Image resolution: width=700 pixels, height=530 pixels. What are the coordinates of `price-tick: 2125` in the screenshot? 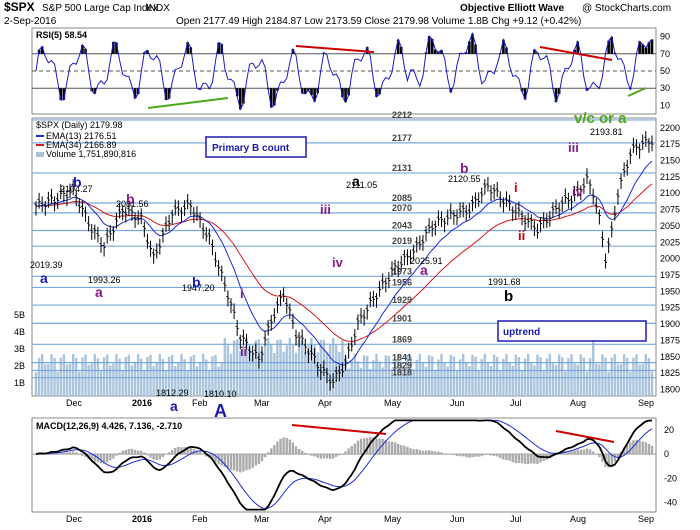 It's located at (670, 177).